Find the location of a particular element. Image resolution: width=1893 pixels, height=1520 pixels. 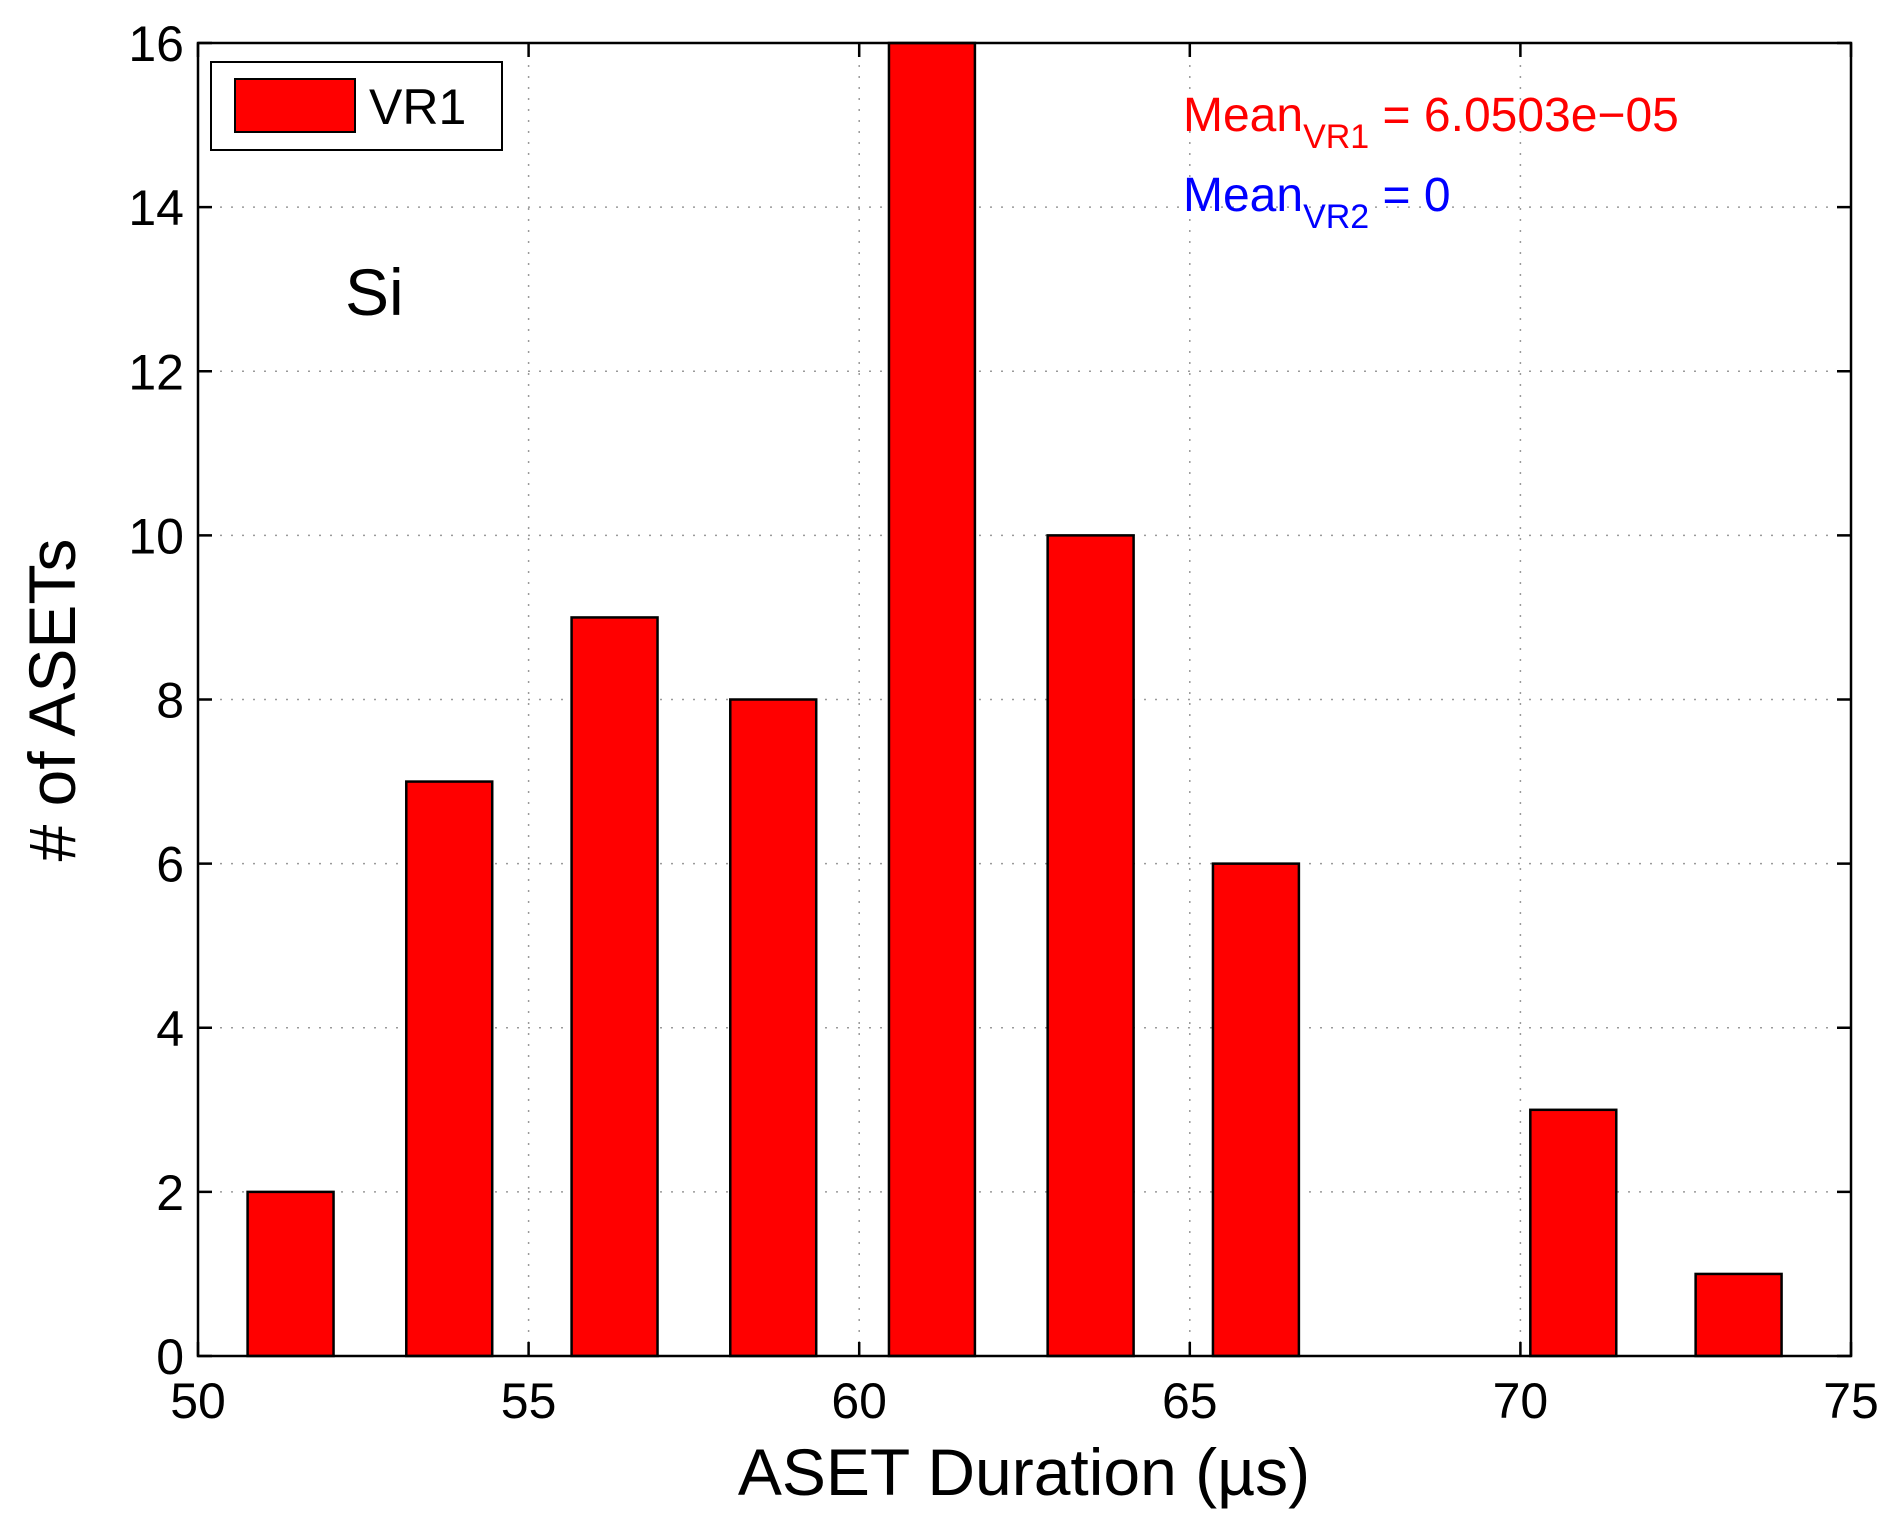

legend: VR1 is located at coordinates (356, 106).